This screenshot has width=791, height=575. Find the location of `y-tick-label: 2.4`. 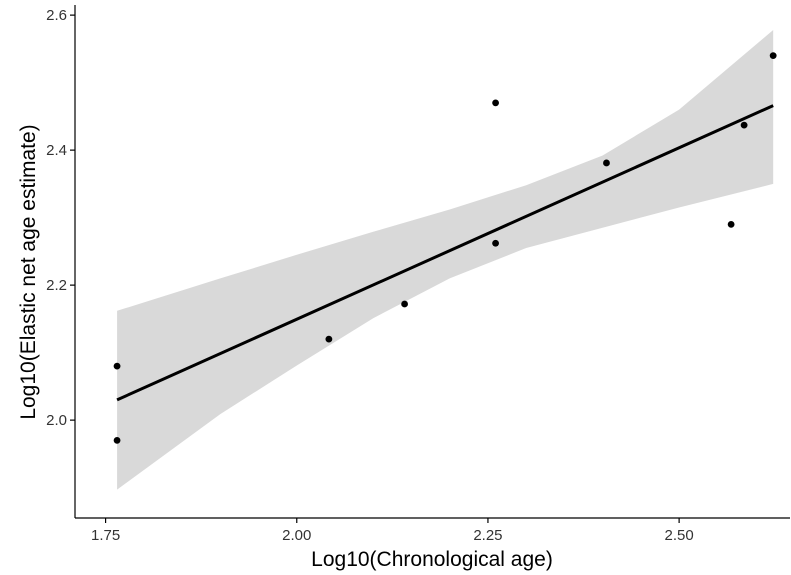

y-tick-label: 2.4 is located at coordinates (56, 150).